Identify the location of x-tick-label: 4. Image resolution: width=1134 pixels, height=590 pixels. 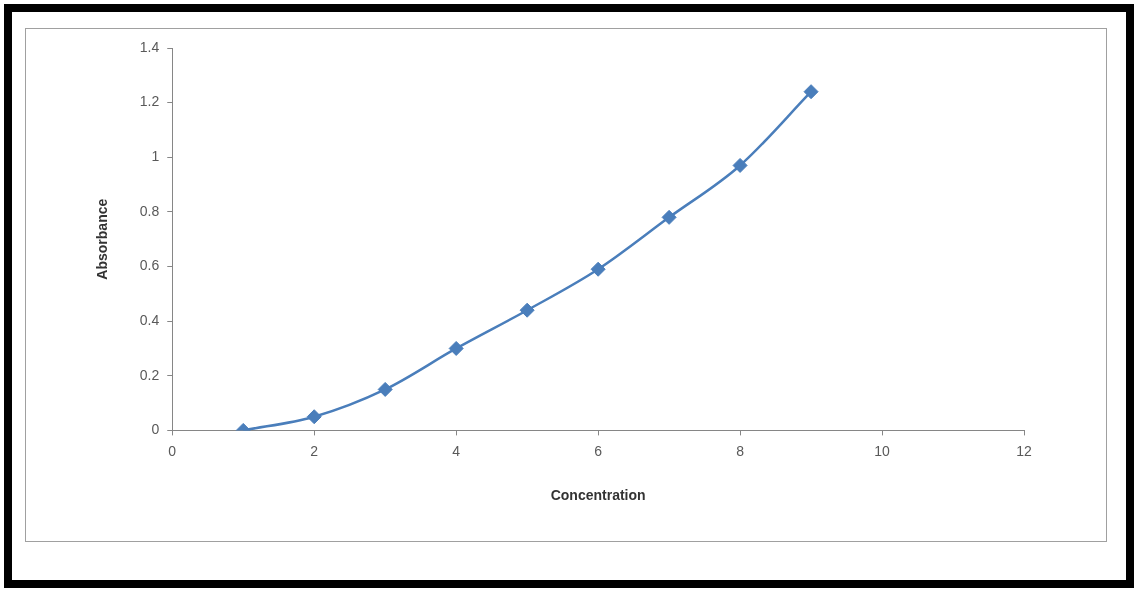
(456, 450).